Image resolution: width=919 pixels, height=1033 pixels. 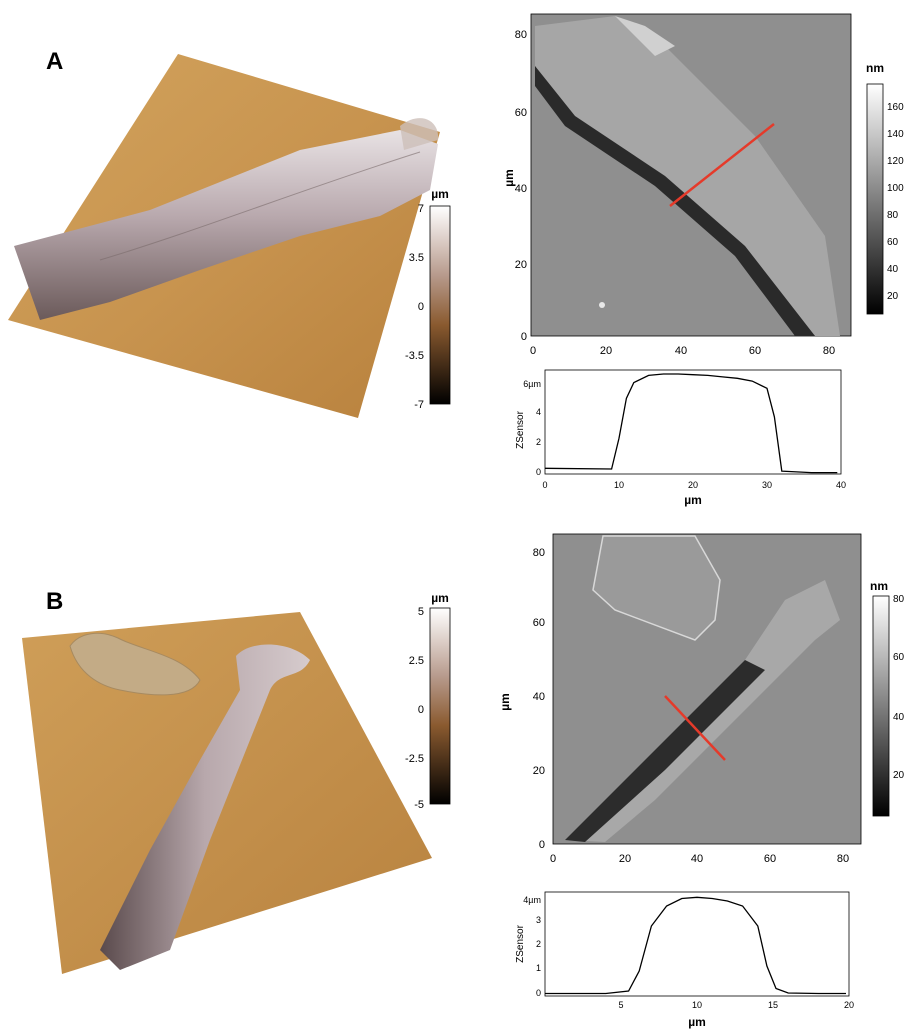 What do you see at coordinates (532, 384) in the screenshot?
I see `y-tick-top: 6µm` at bounding box center [532, 384].